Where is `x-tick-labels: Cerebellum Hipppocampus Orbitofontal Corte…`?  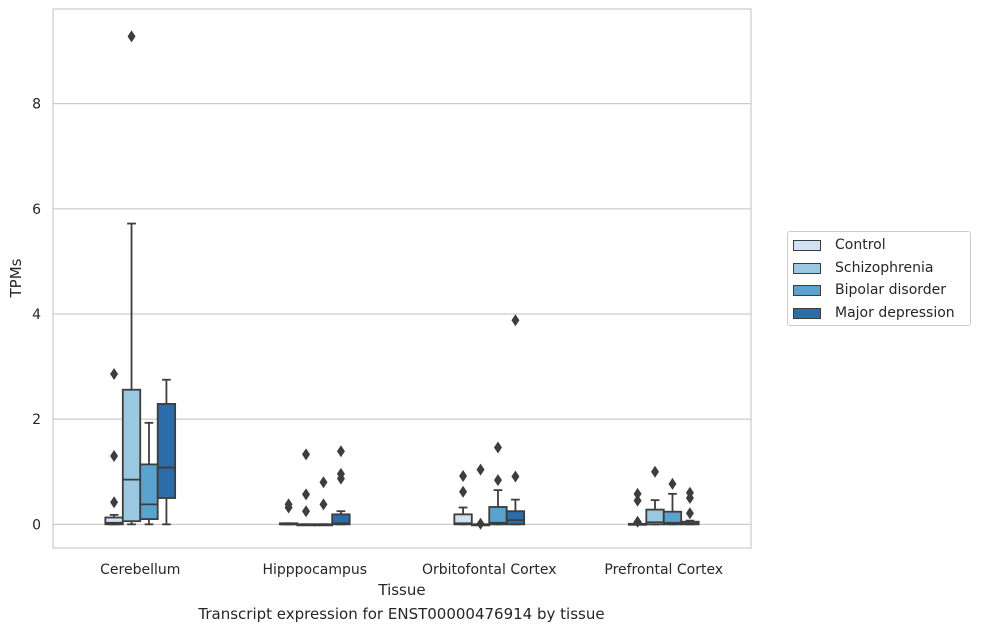
x-tick-labels: Cerebellum Hipppocampus Orbitofontal Corte… is located at coordinates (411, 570).